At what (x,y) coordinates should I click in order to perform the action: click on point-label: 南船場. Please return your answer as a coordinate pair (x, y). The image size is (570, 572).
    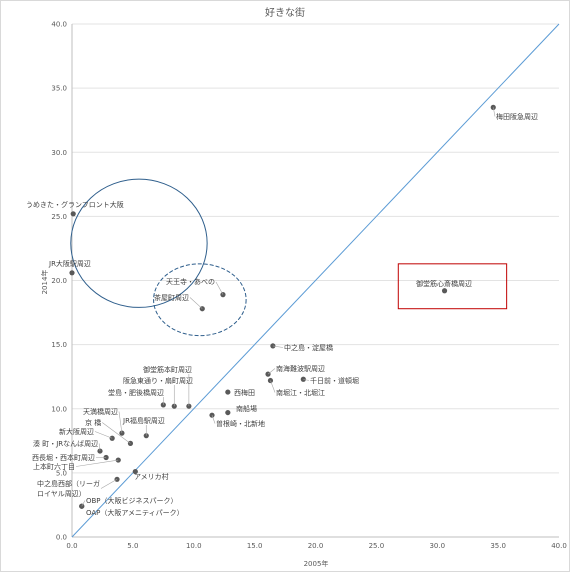
    Looking at the image, I should click on (246, 408).